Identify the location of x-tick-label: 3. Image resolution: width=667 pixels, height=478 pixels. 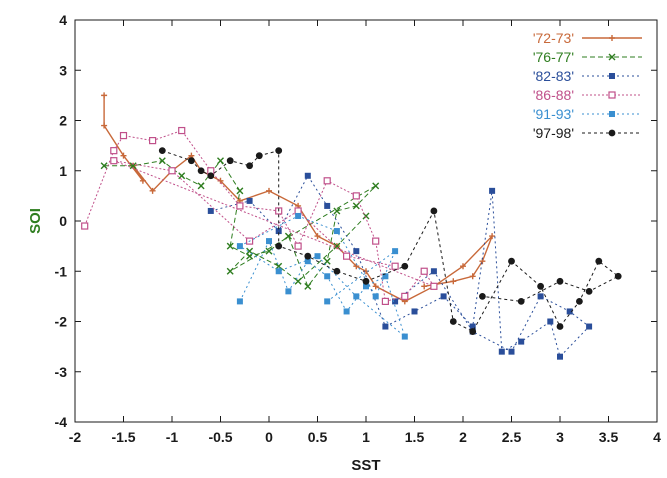
(560, 437).